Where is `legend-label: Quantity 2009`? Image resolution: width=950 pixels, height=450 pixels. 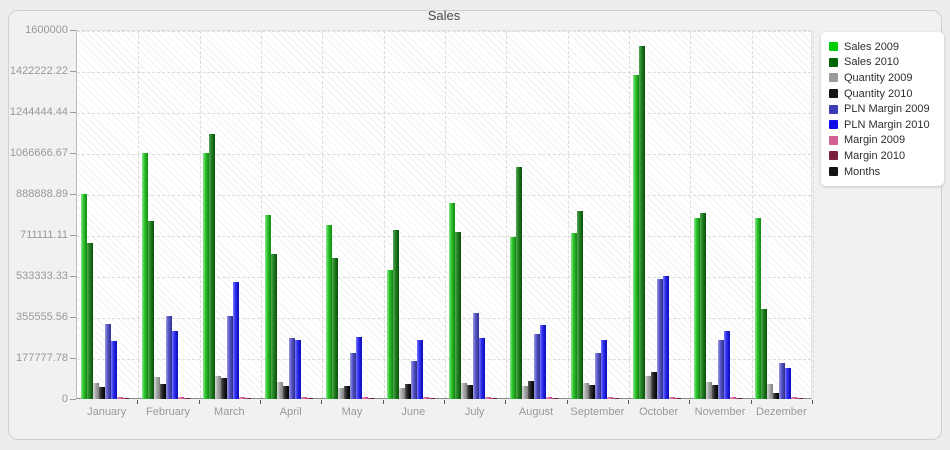
legend-label: Quantity 2009 is located at coordinates (878, 77).